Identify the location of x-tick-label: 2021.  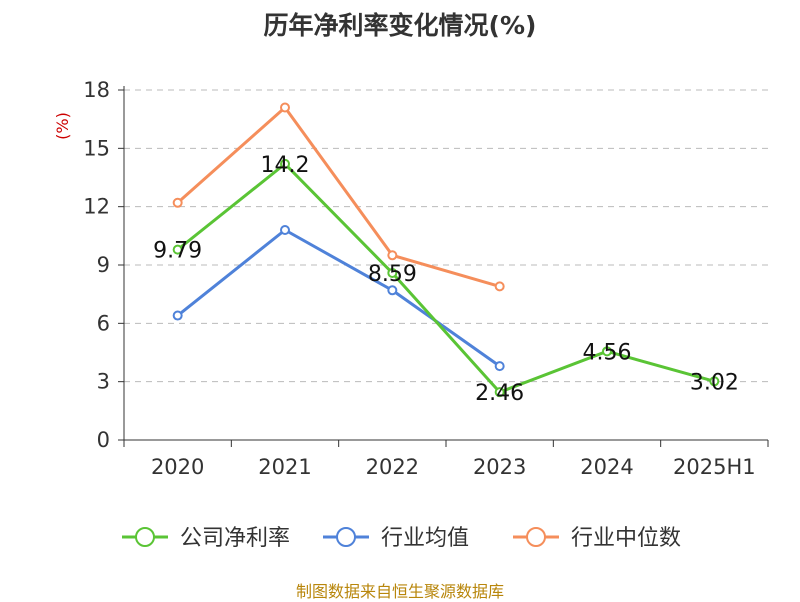
(284, 467).